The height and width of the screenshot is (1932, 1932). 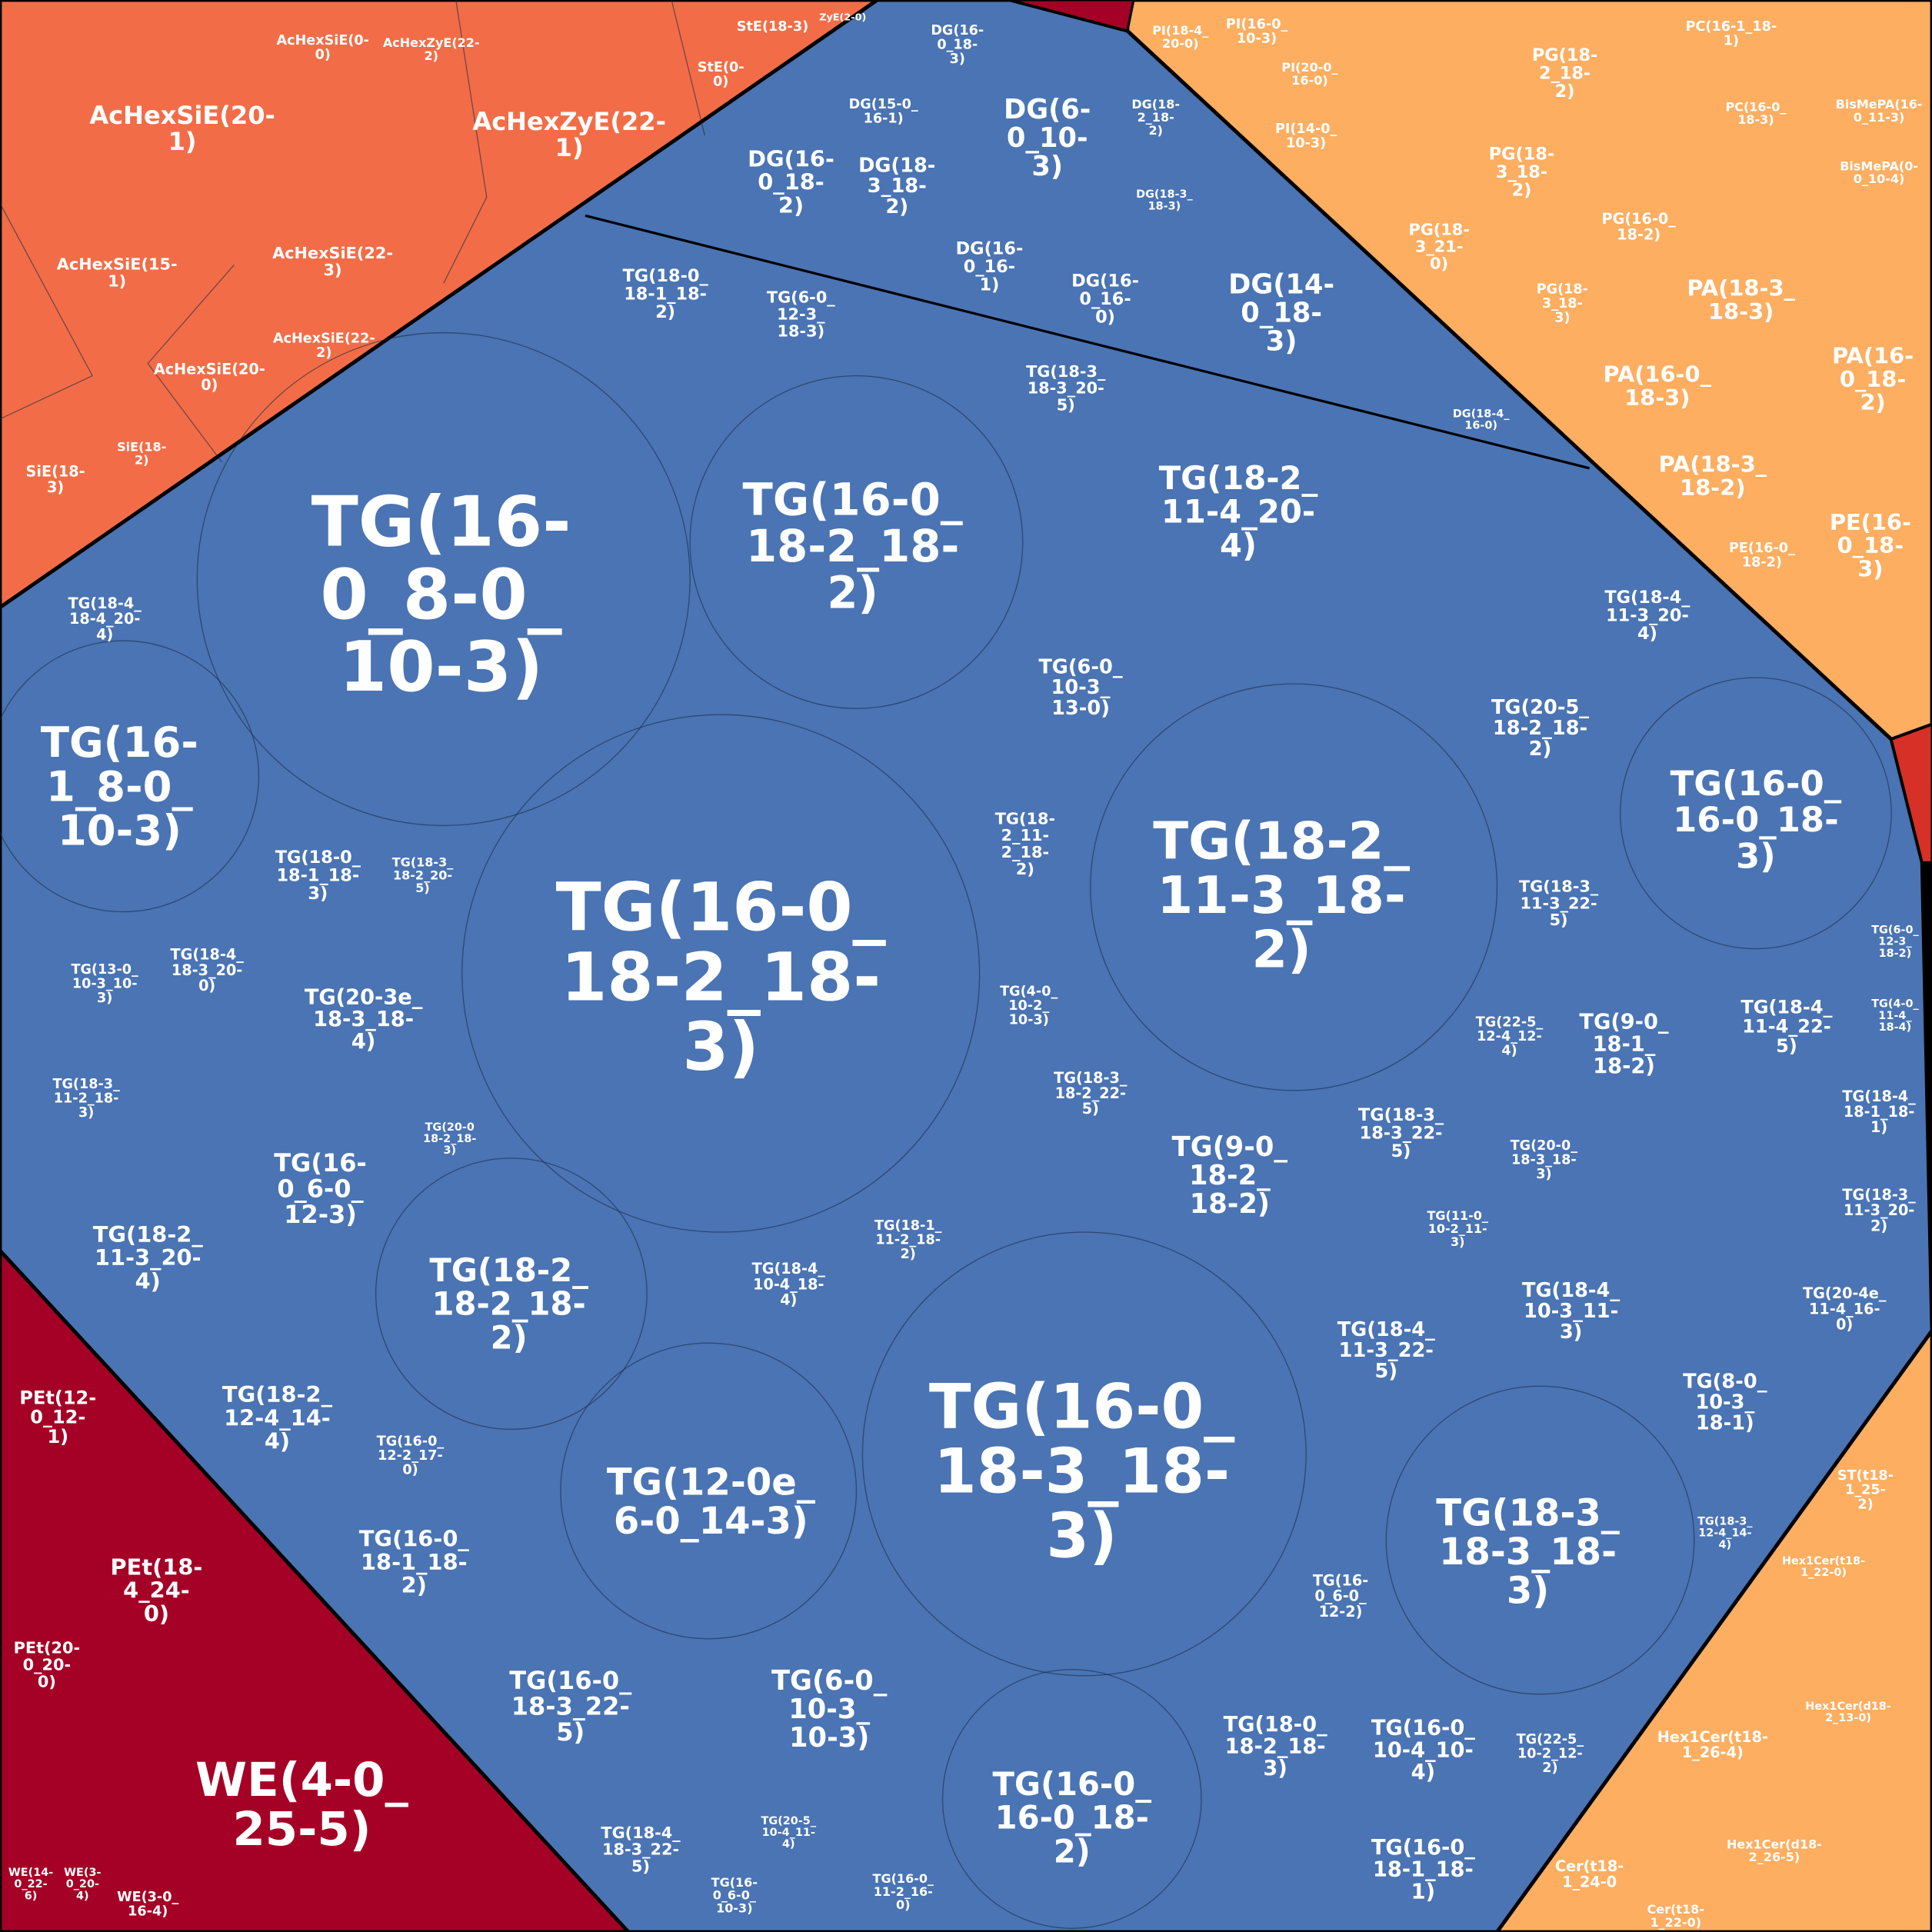 I want to click on cell-label: TG(18-3_ 18-2_20-5), so click(x=423, y=874).